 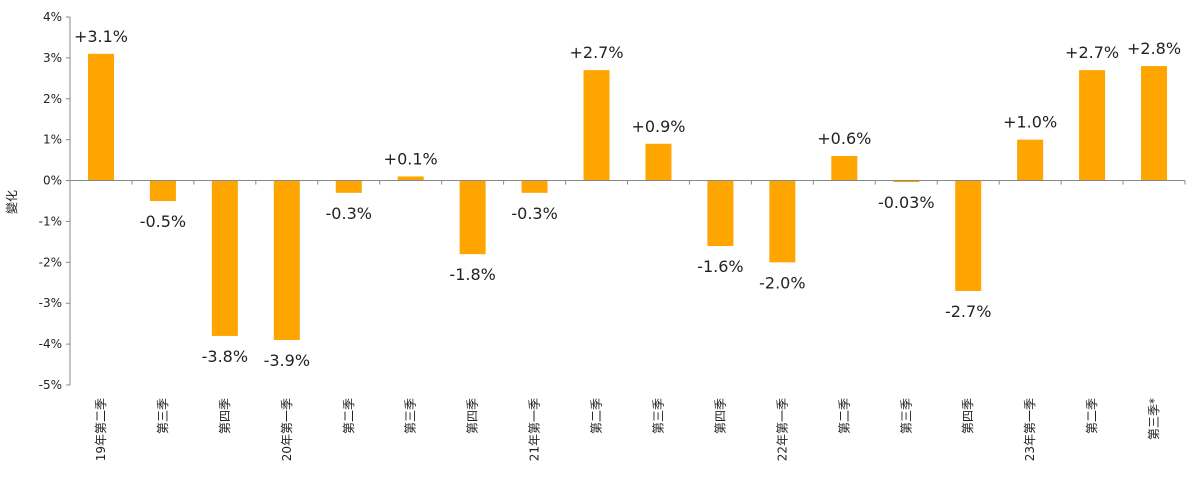 I want to click on y-axis: 4% 3% 2% 1% 0% -1% -2% -3% -4% -5%, so click(x=55, y=201).